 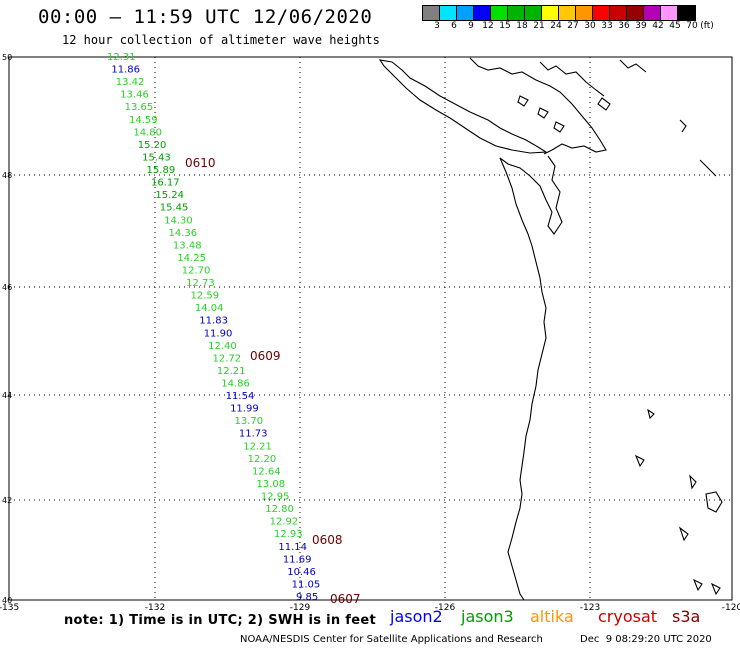 I want to click on colorbar-tick-label: 3, so click(x=437, y=26).